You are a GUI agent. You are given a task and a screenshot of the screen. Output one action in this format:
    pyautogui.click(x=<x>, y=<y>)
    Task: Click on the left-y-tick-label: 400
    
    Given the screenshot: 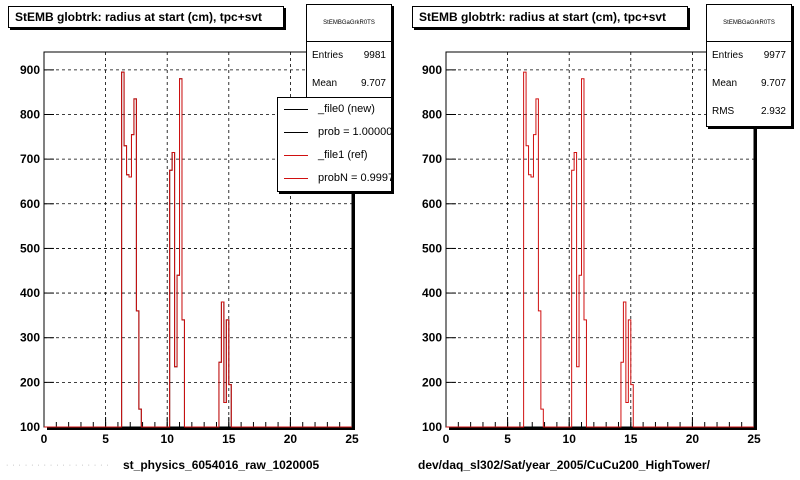 What is the action you would take?
    pyautogui.click(x=30, y=293)
    